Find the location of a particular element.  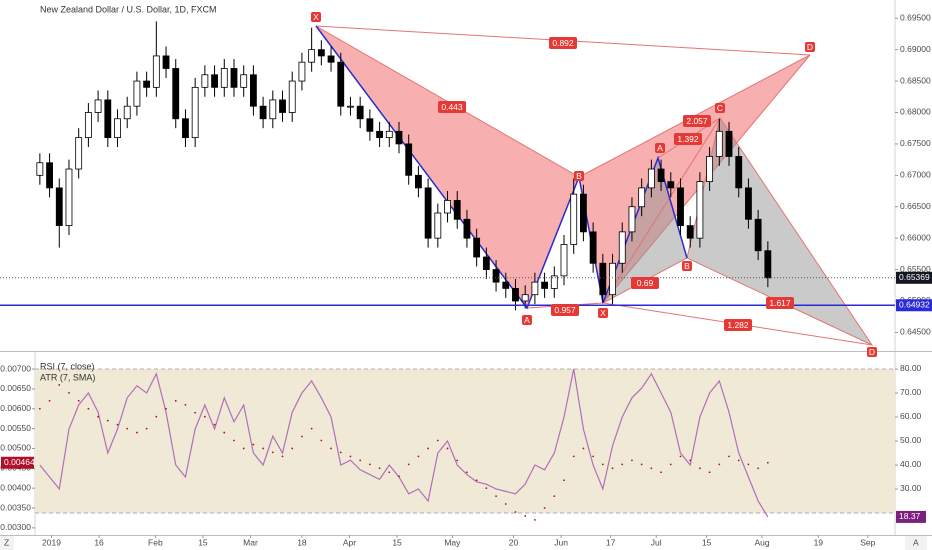

pattern-ratio-label: 0.443 is located at coordinates (452, 107).